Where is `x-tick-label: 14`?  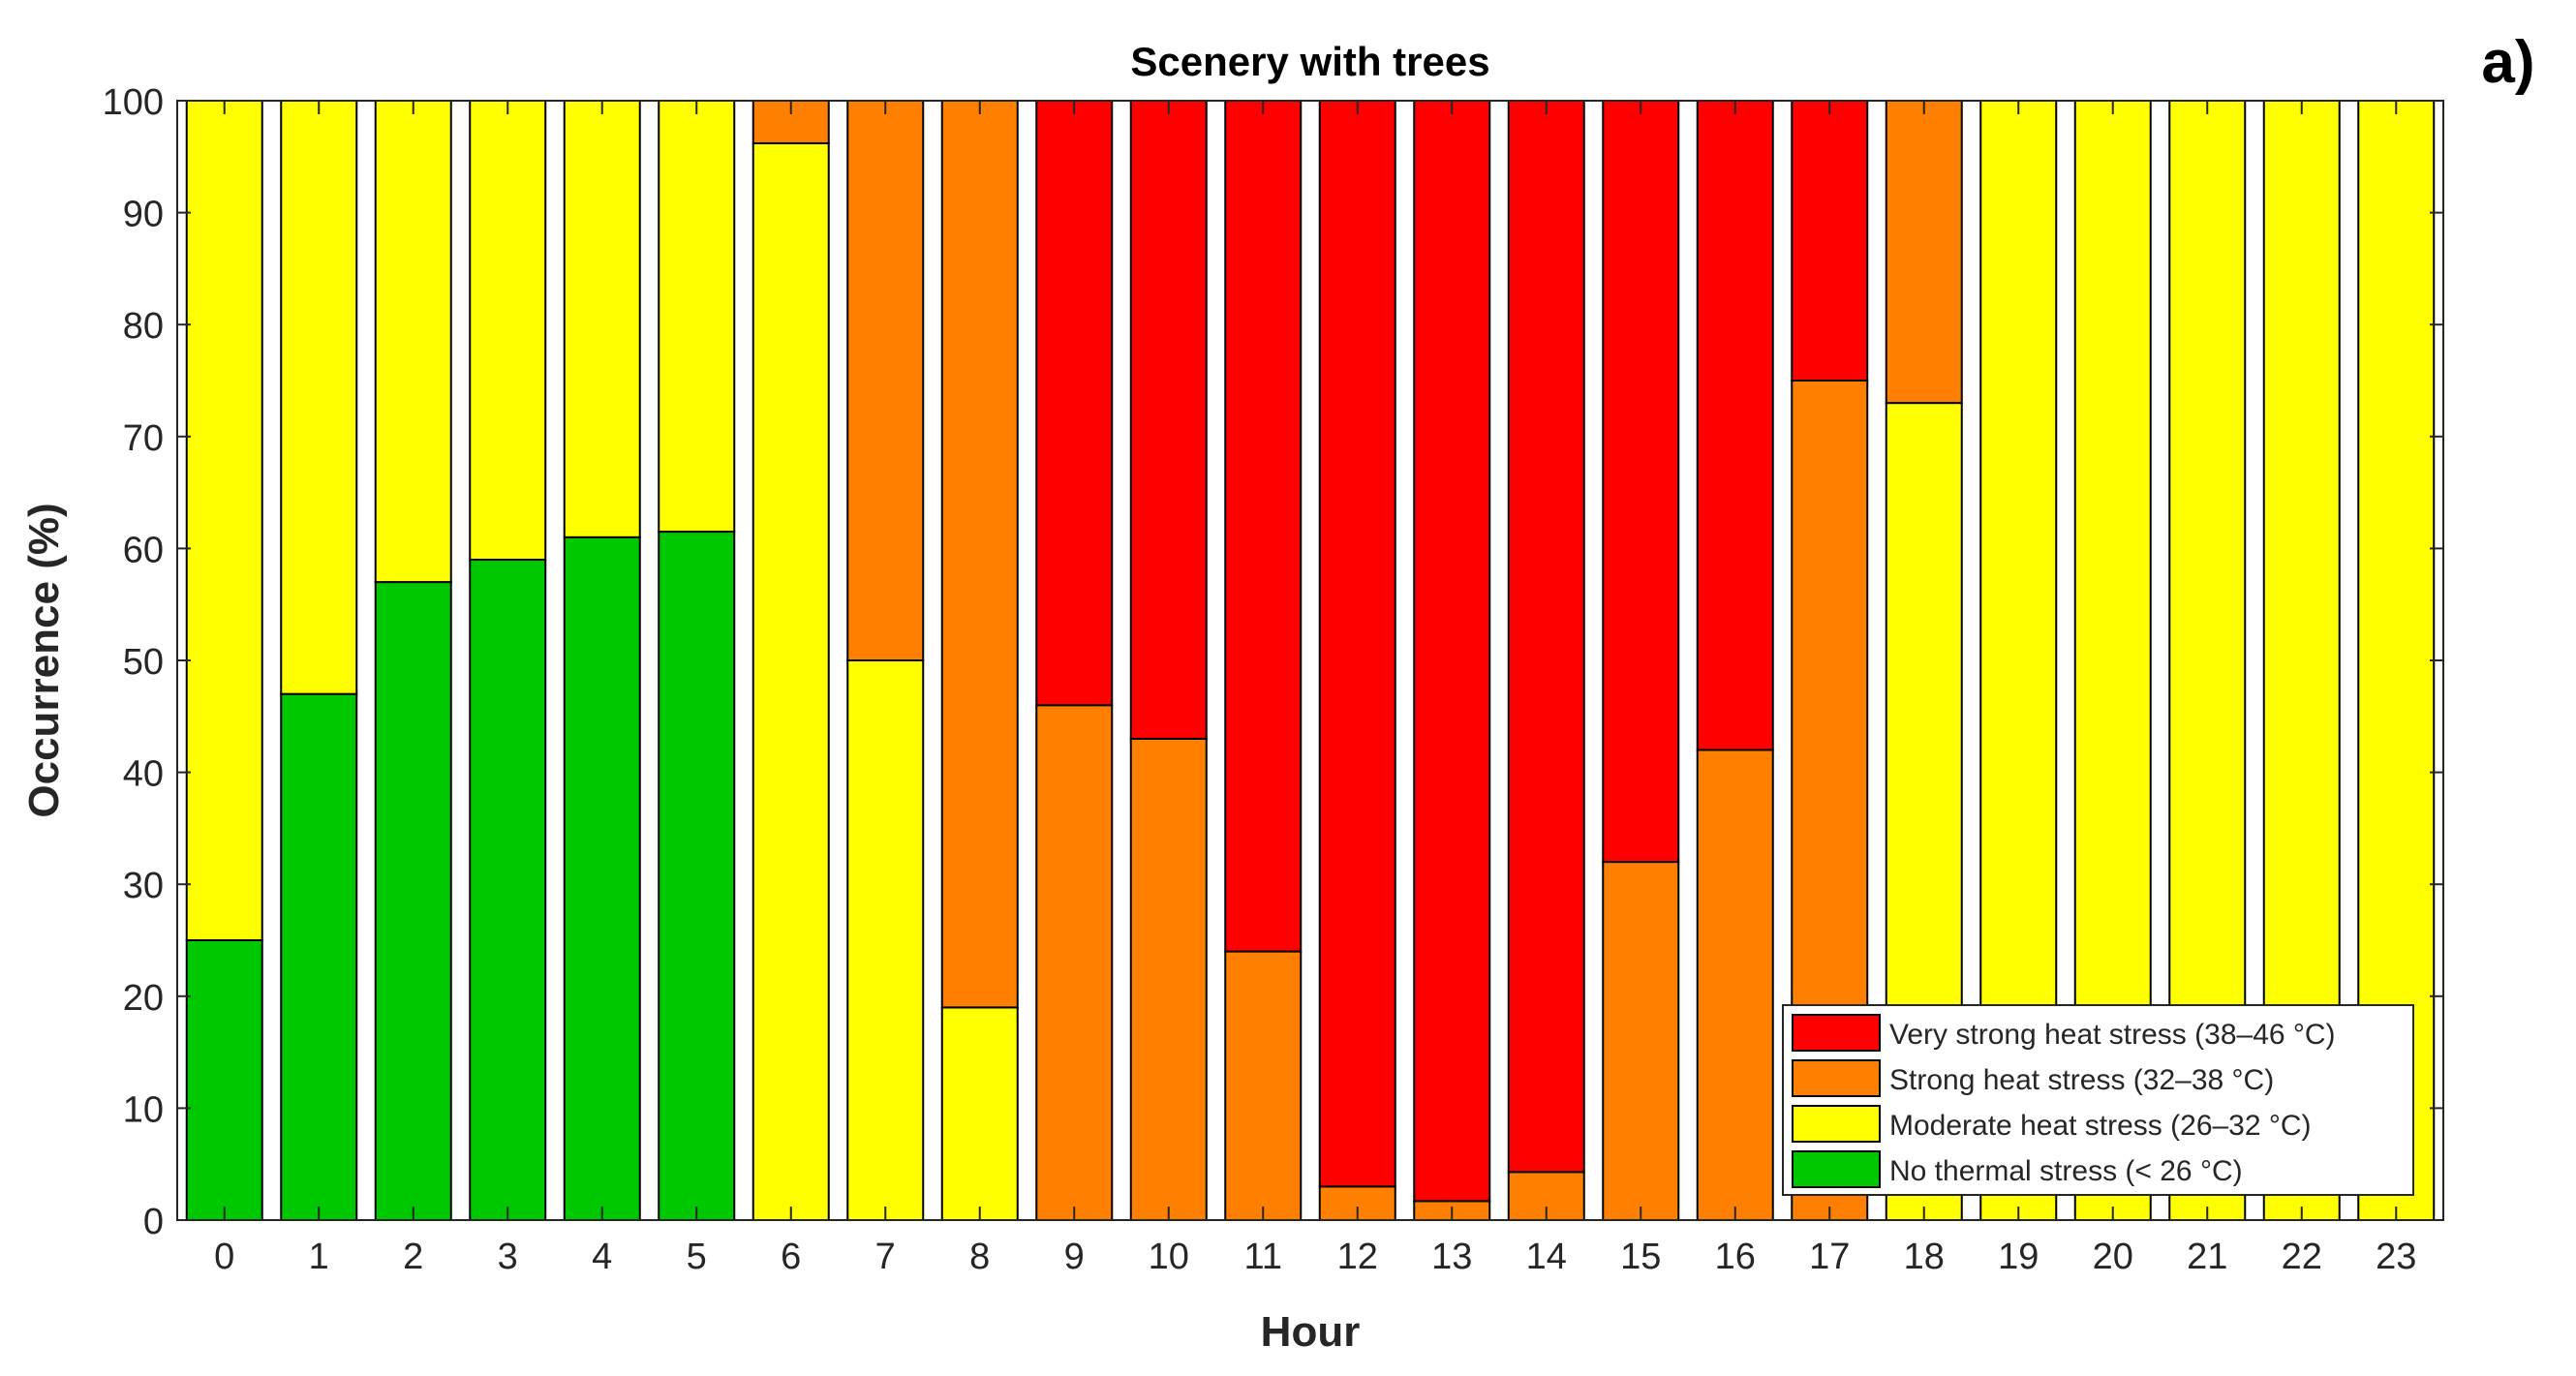 x-tick-label: 14 is located at coordinates (1546, 1257).